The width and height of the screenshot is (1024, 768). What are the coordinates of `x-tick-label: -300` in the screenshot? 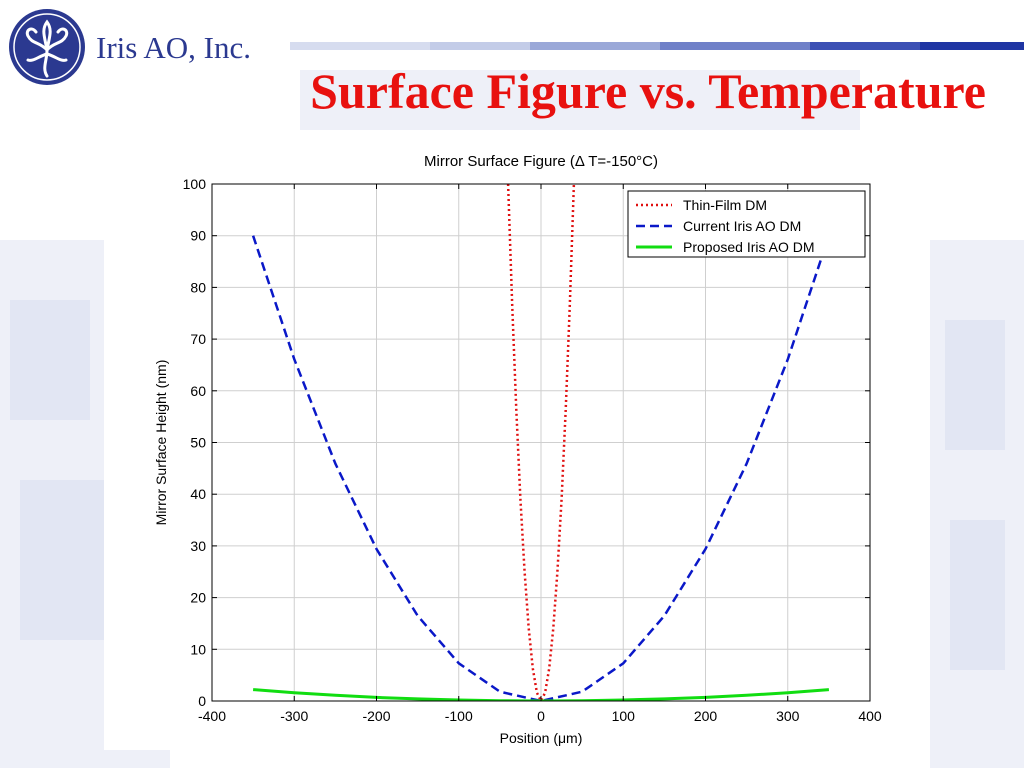 It's located at (294, 716).